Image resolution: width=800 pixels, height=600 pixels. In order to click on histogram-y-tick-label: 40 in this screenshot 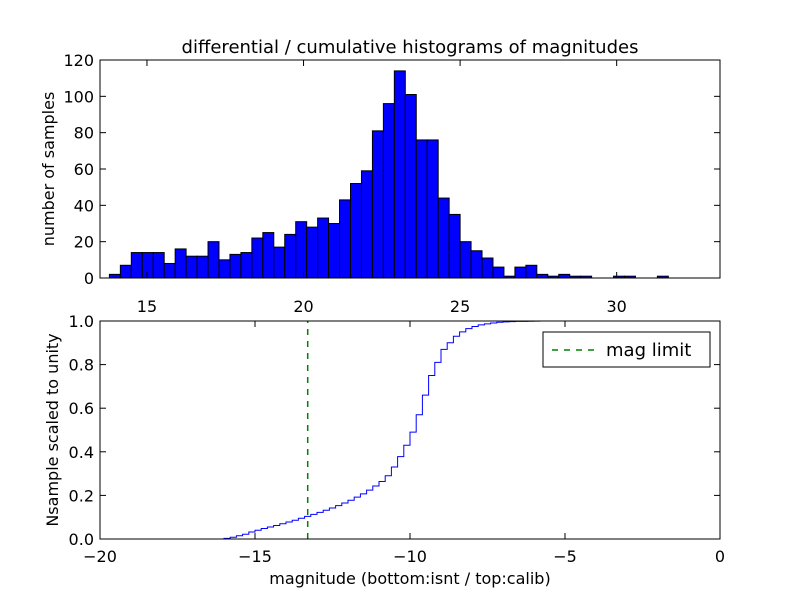, I will do `click(84, 205)`.